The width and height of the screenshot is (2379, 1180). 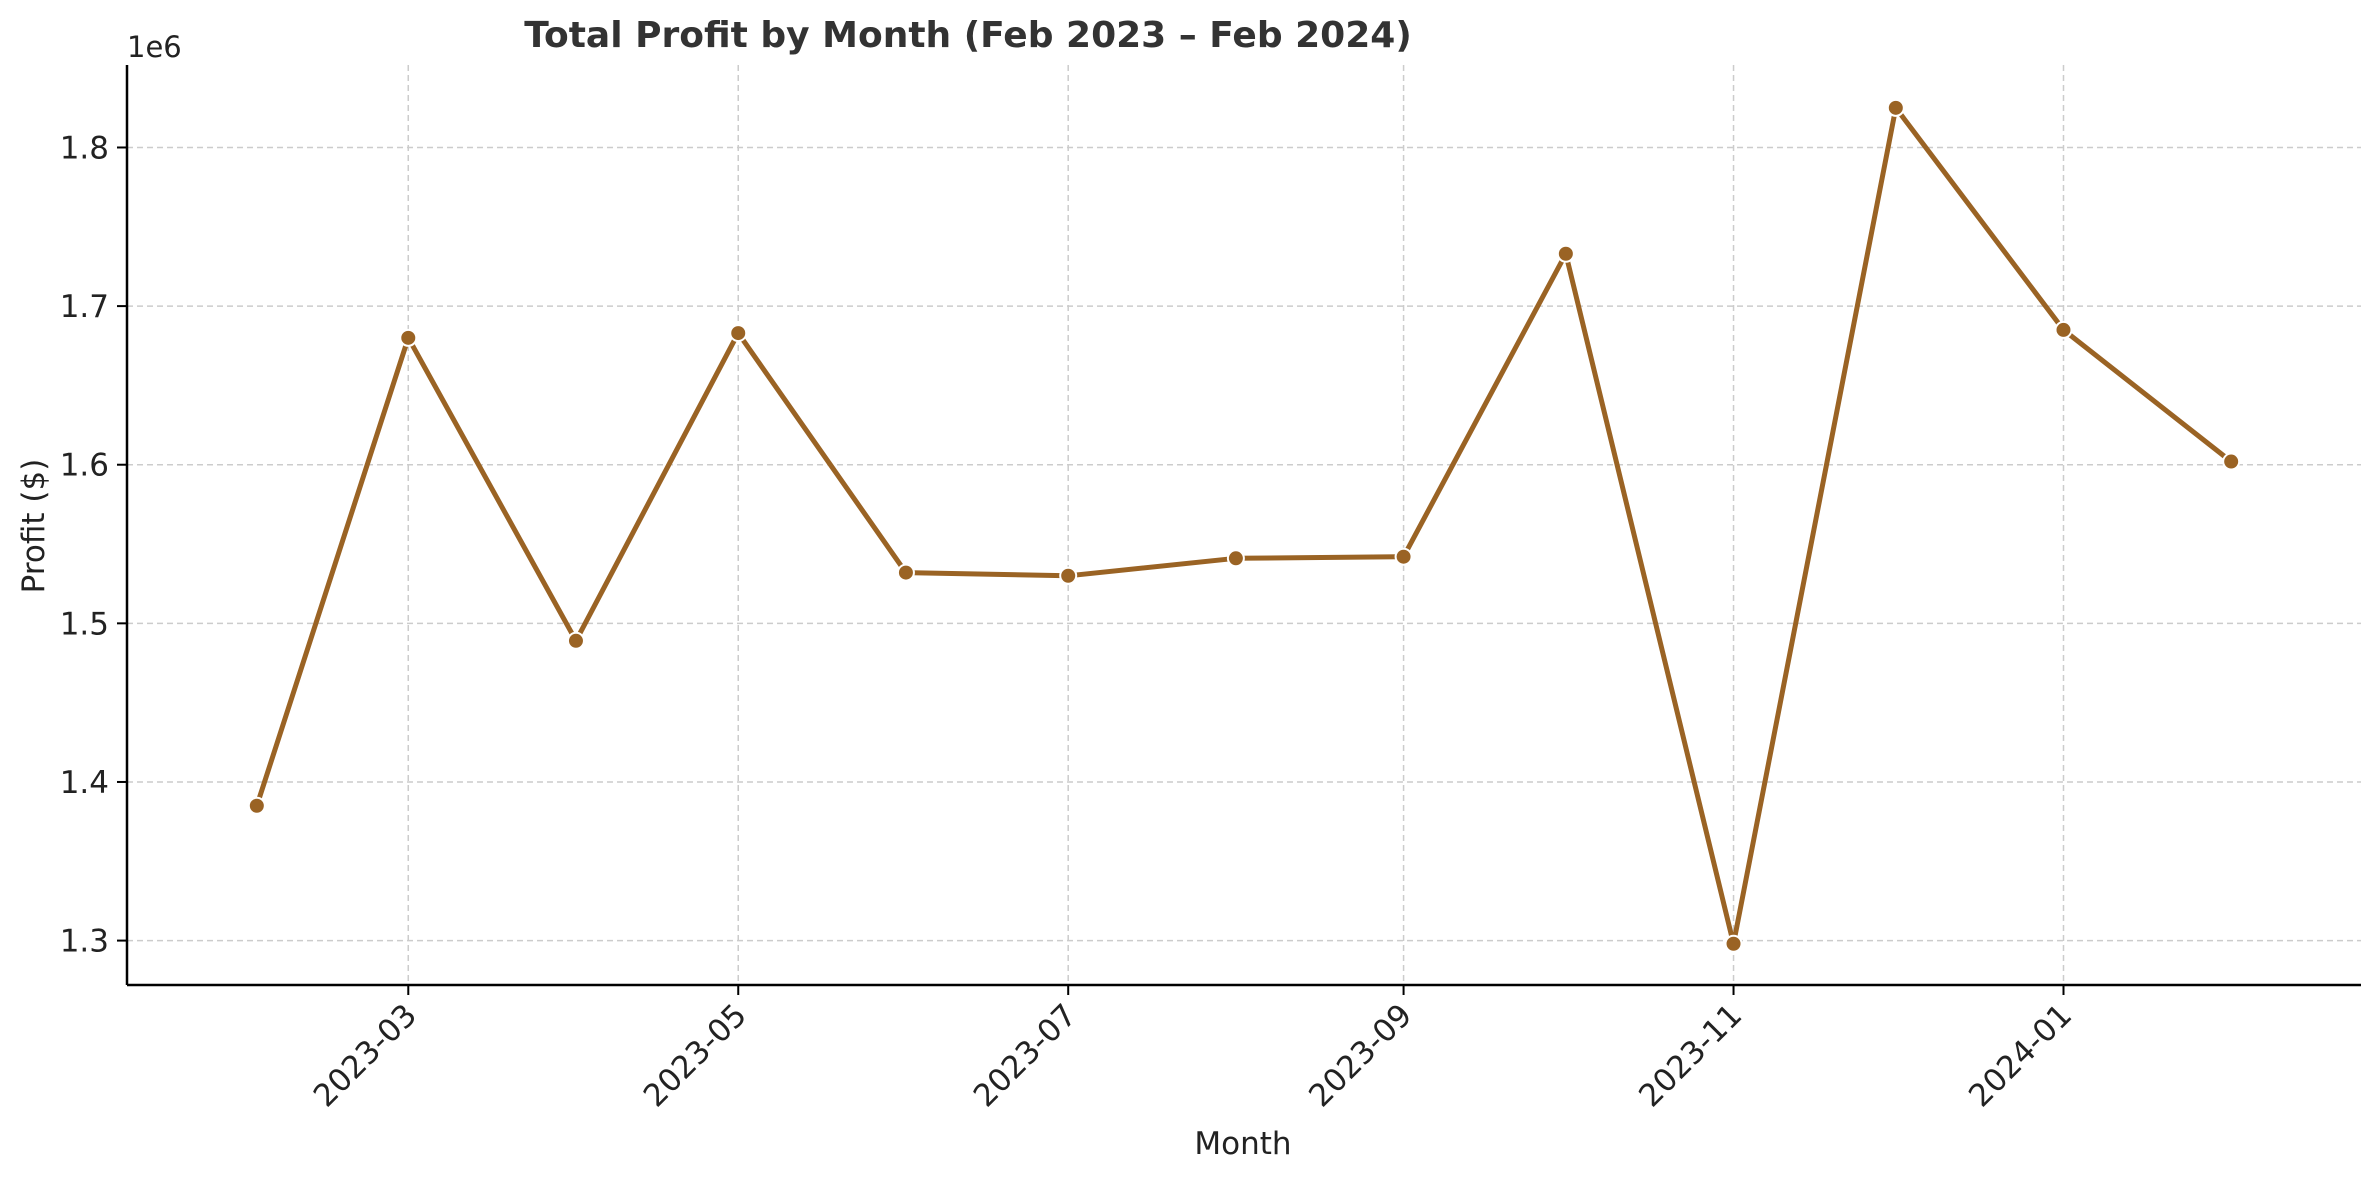 What do you see at coordinates (695, 1055) in the screenshot?
I see `x-tick-label: 2023-05` at bounding box center [695, 1055].